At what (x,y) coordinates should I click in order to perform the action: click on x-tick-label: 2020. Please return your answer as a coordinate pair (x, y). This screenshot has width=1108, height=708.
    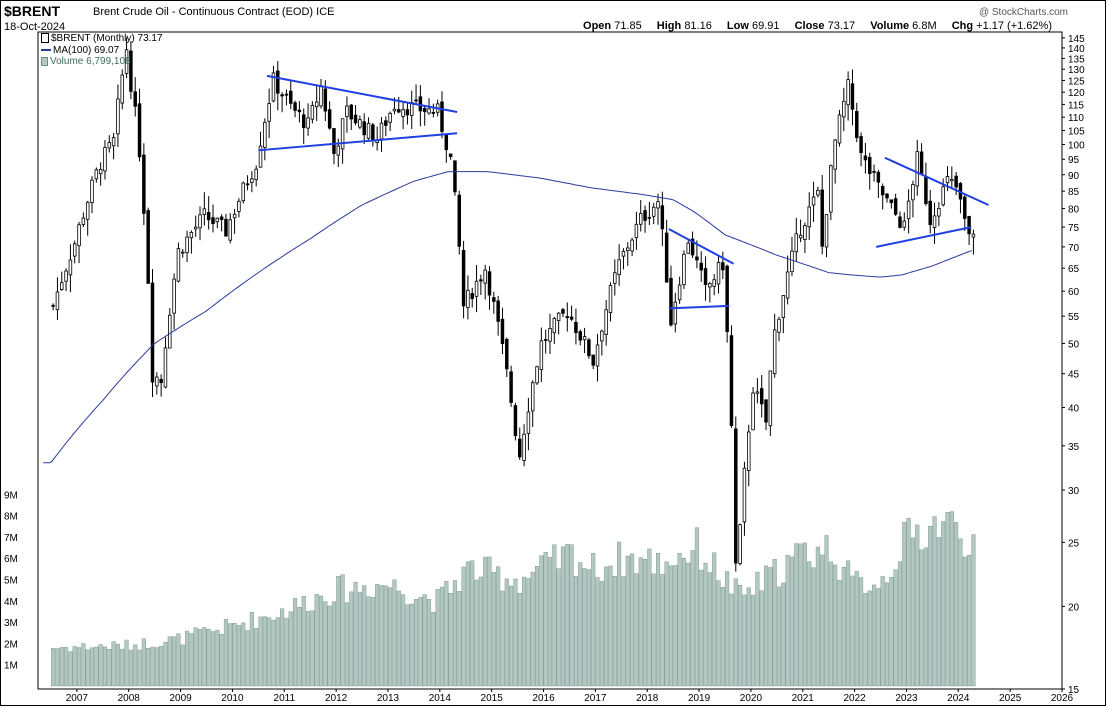
    Looking at the image, I should click on (751, 698).